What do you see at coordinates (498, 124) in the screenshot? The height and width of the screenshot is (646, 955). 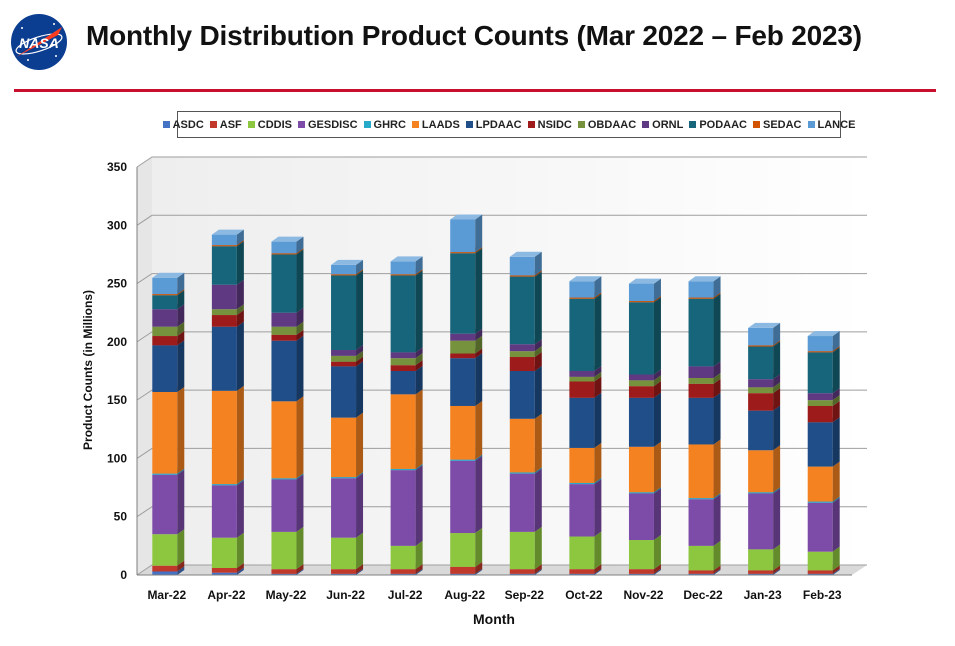 I see `legend-label: LPDAAC` at bounding box center [498, 124].